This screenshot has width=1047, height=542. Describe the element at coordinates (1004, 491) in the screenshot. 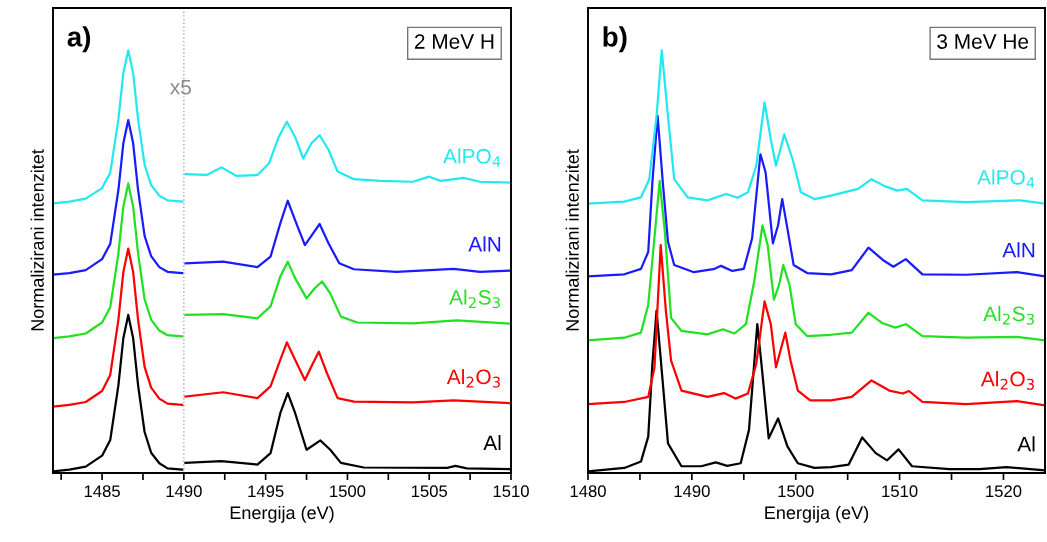

I see `x-tick-label: 1520` at that location.